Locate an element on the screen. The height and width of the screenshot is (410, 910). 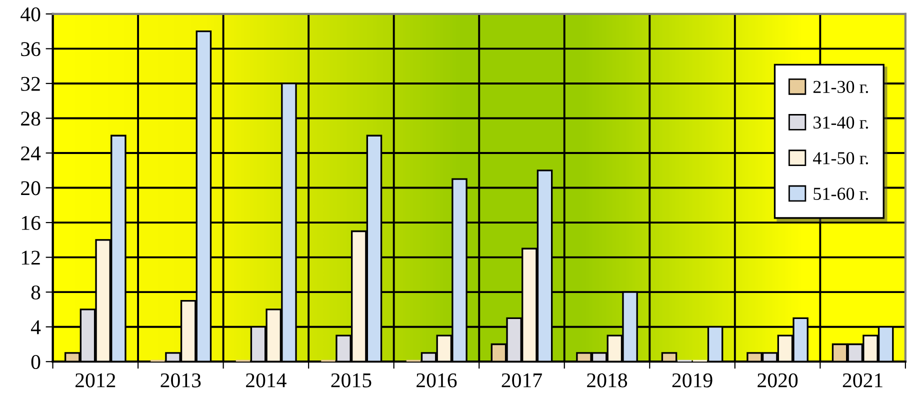
x-tick-label: 2012 is located at coordinates (95, 380).